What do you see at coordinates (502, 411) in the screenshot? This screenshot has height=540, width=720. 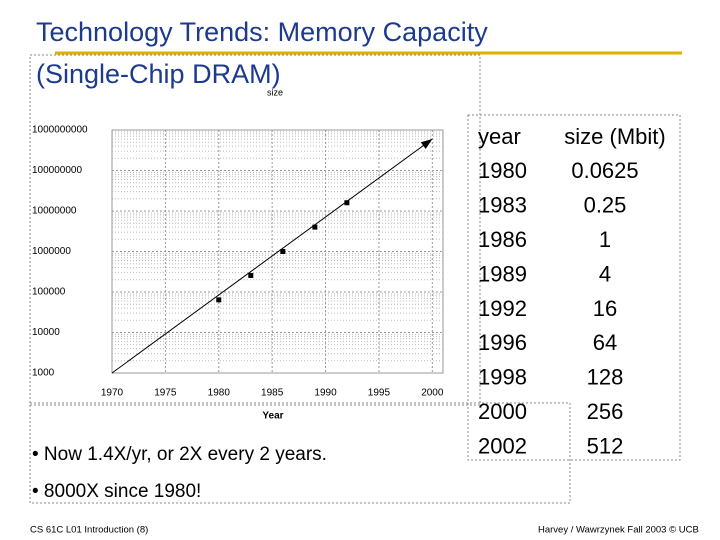 I see `table-cell: 2000` at bounding box center [502, 411].